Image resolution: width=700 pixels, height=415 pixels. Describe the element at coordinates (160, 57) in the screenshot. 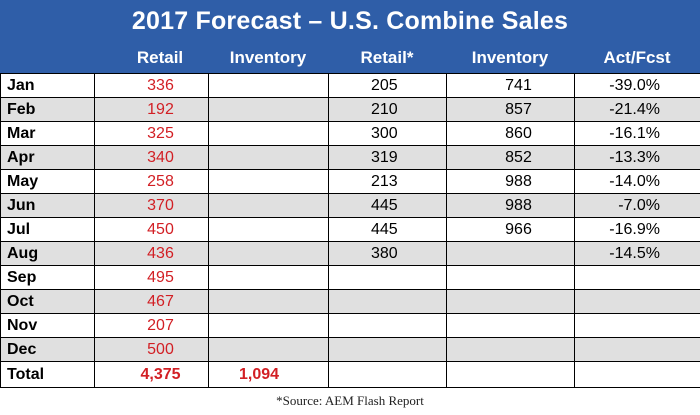

I see `column-header-retail: Retail` at that location.